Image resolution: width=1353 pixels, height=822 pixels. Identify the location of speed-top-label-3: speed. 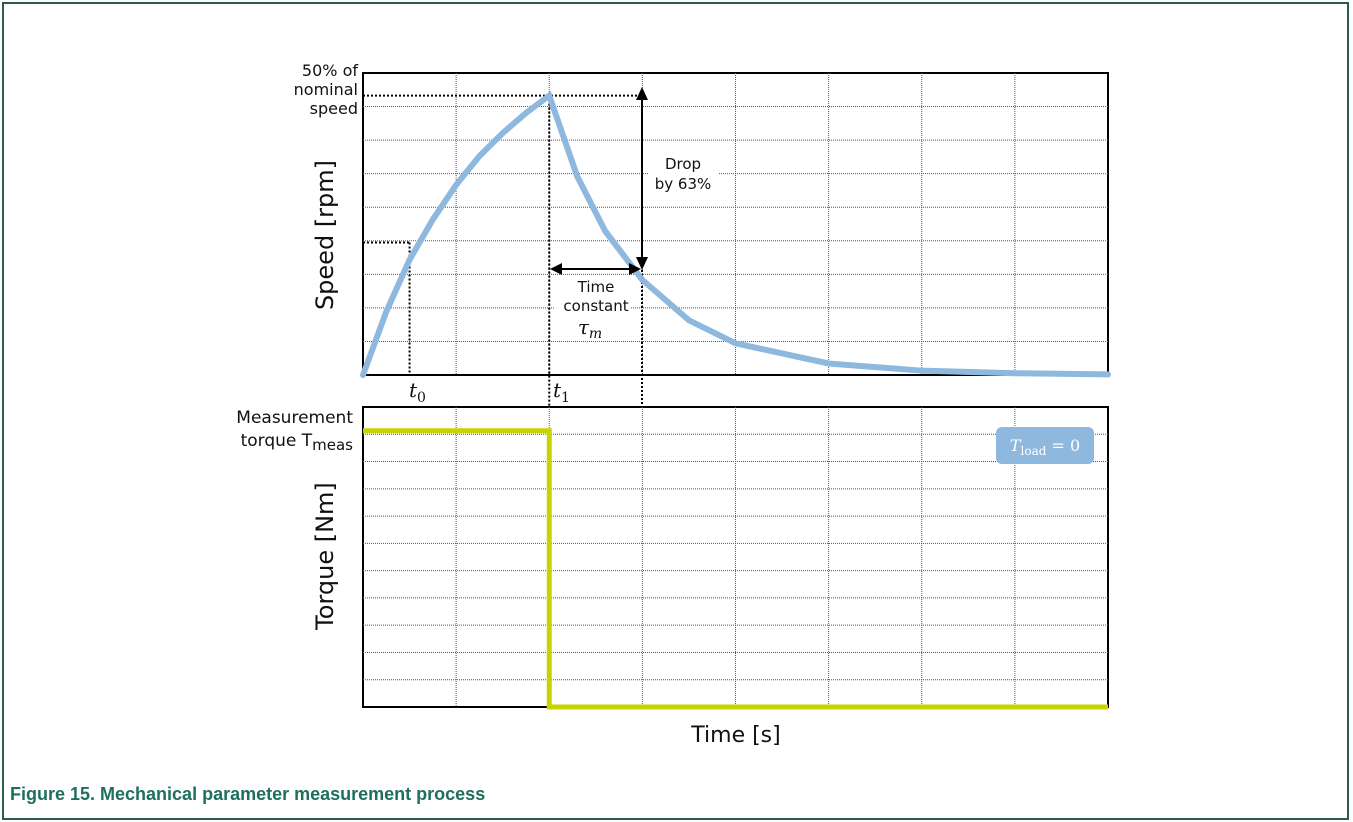
(334, 108).